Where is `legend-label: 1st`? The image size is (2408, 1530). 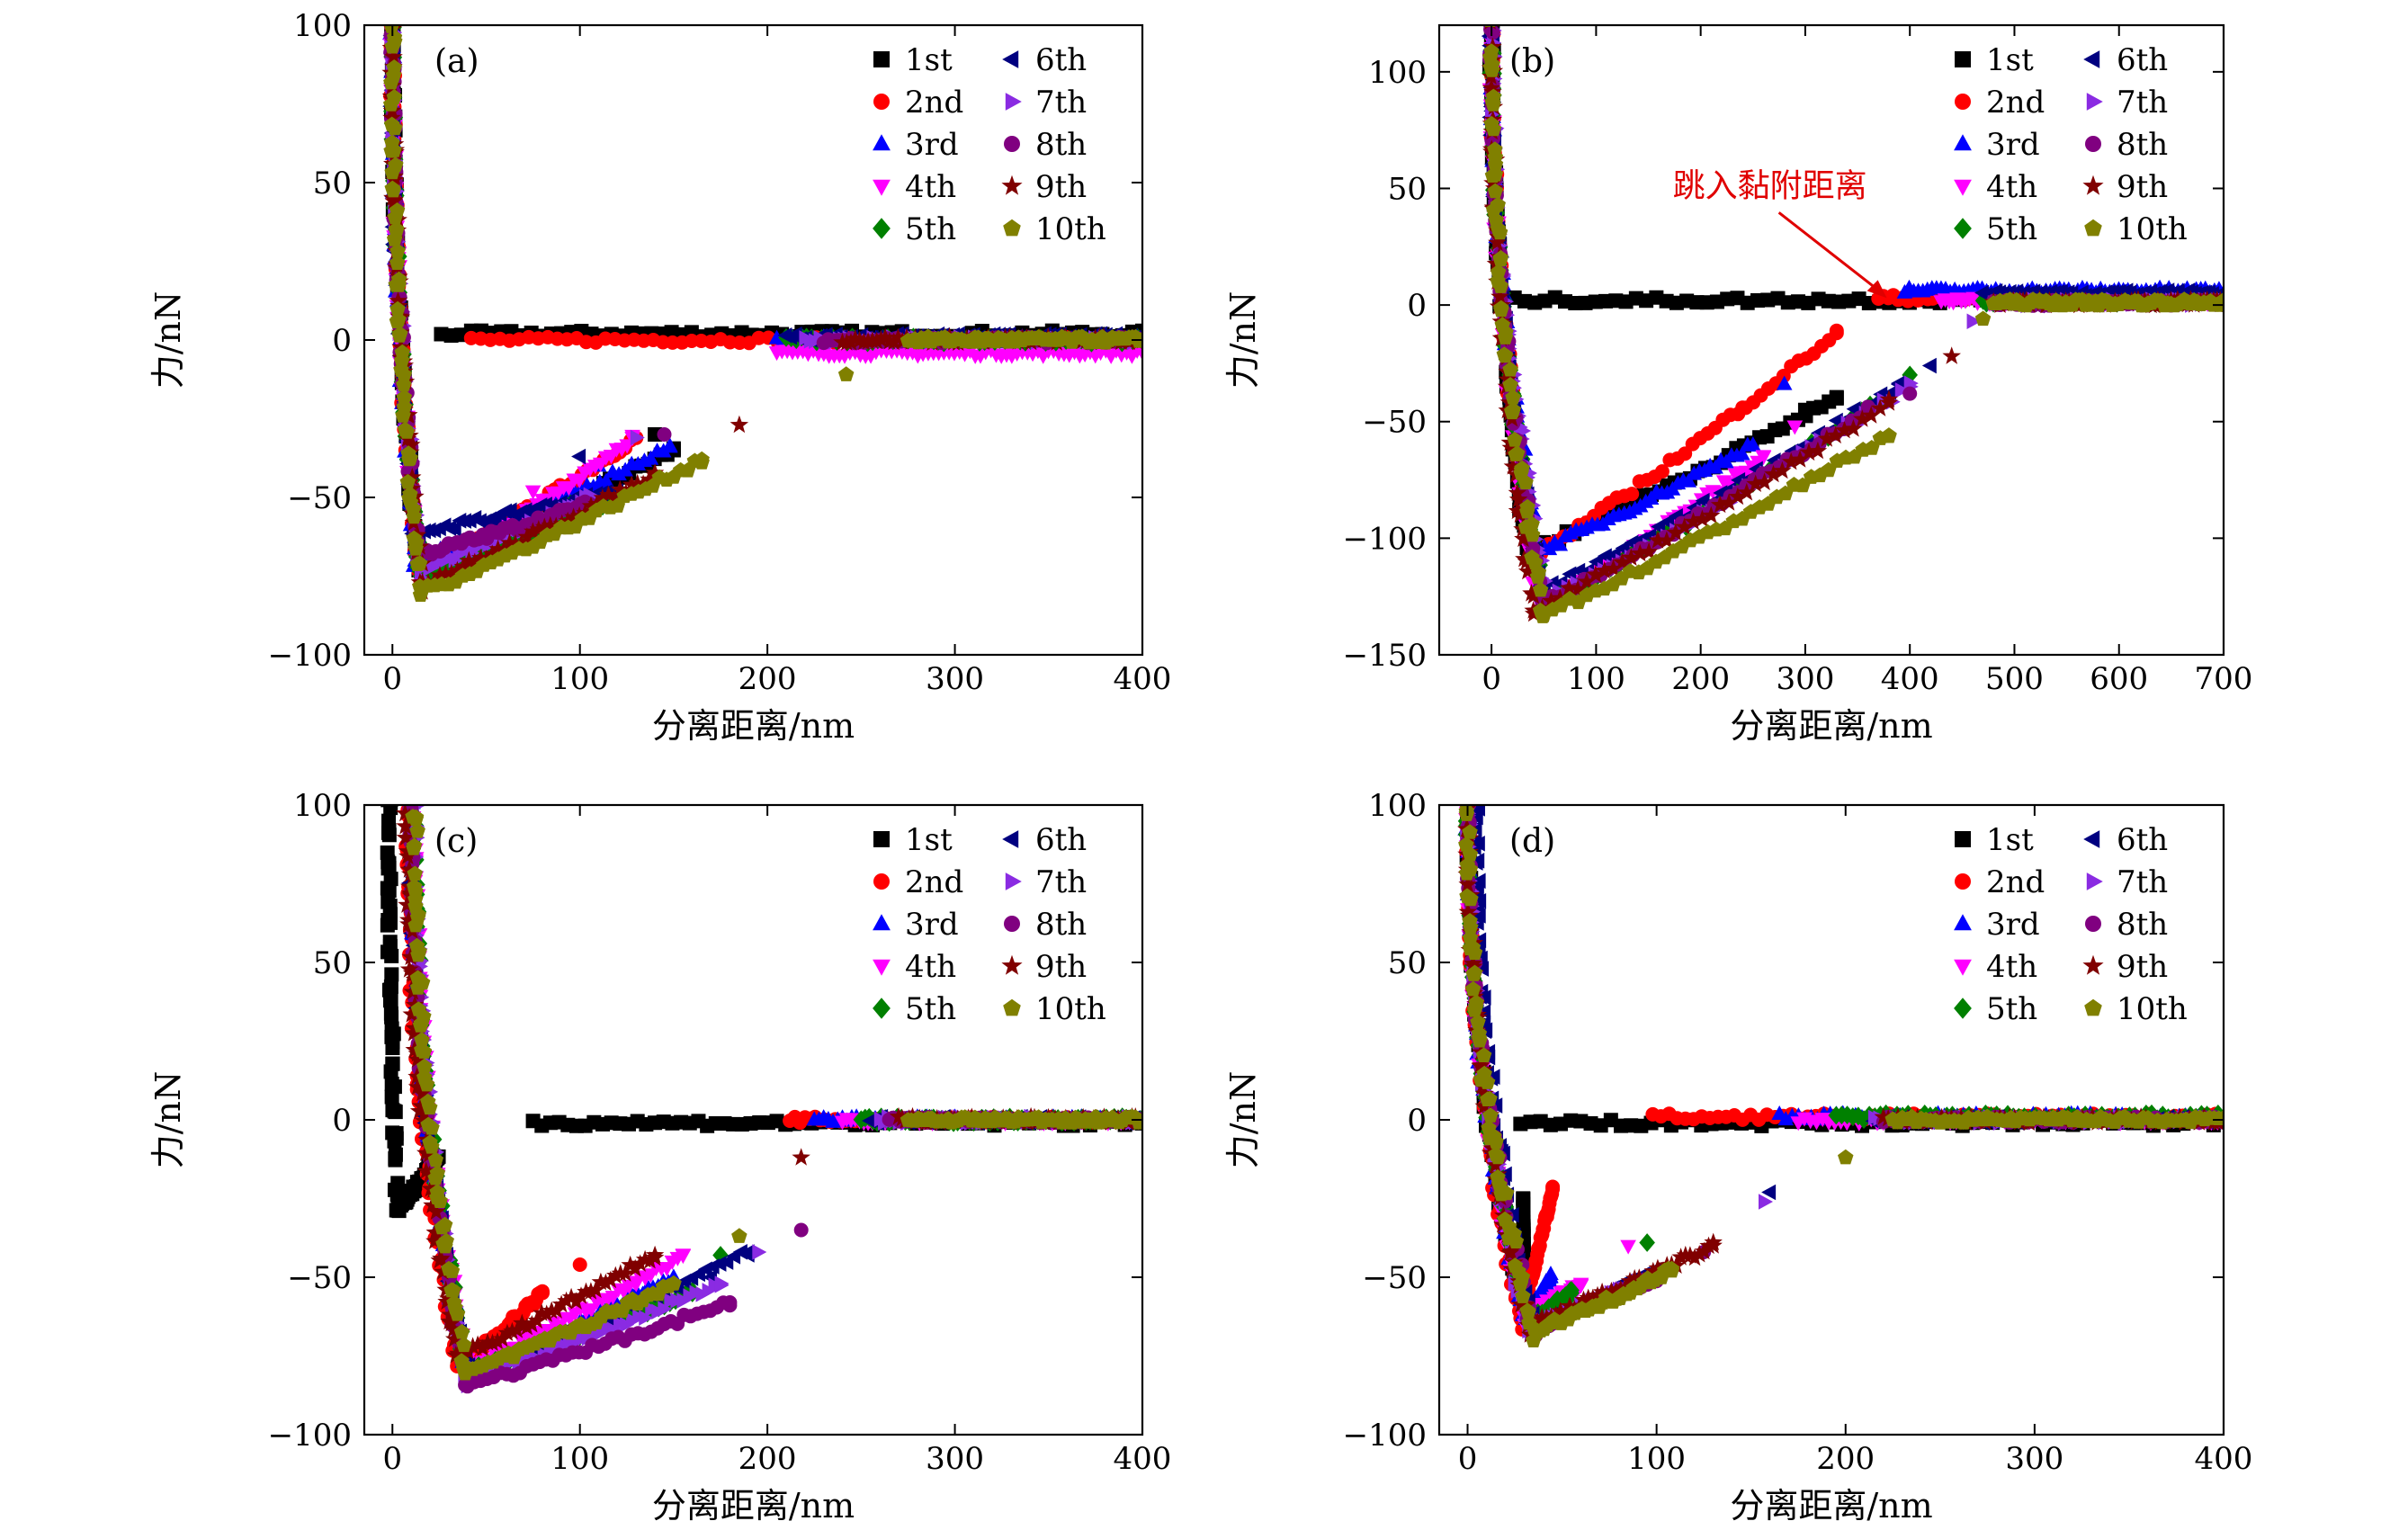
legend-label: 1st is located at coordinates (2010, 60).